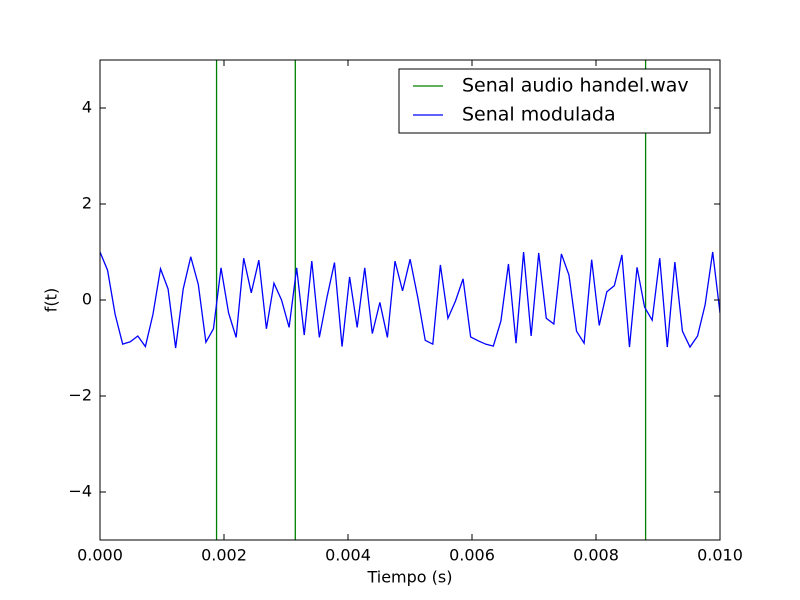 Image resolution: width=800 pixels, height=600 pixels. I want to click on legend-box, so click(554, 101).